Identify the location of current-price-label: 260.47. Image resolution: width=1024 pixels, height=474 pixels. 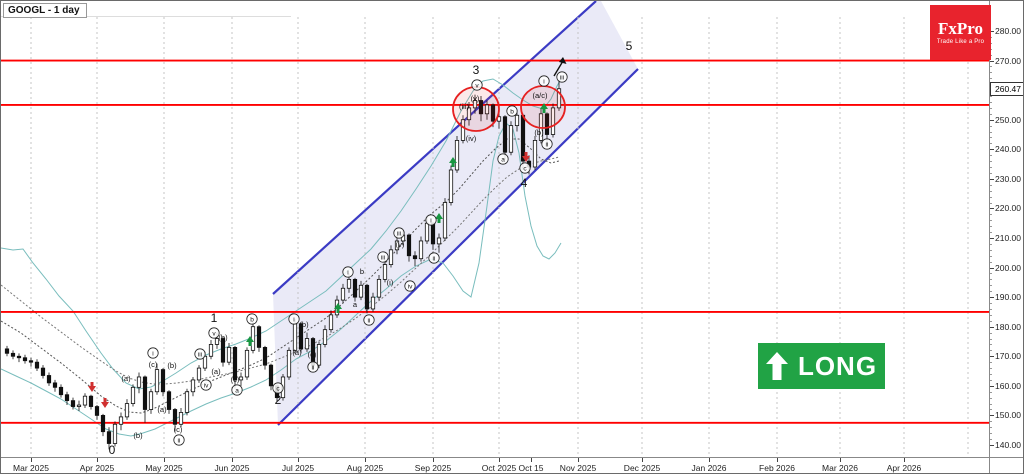
(1006, 88).